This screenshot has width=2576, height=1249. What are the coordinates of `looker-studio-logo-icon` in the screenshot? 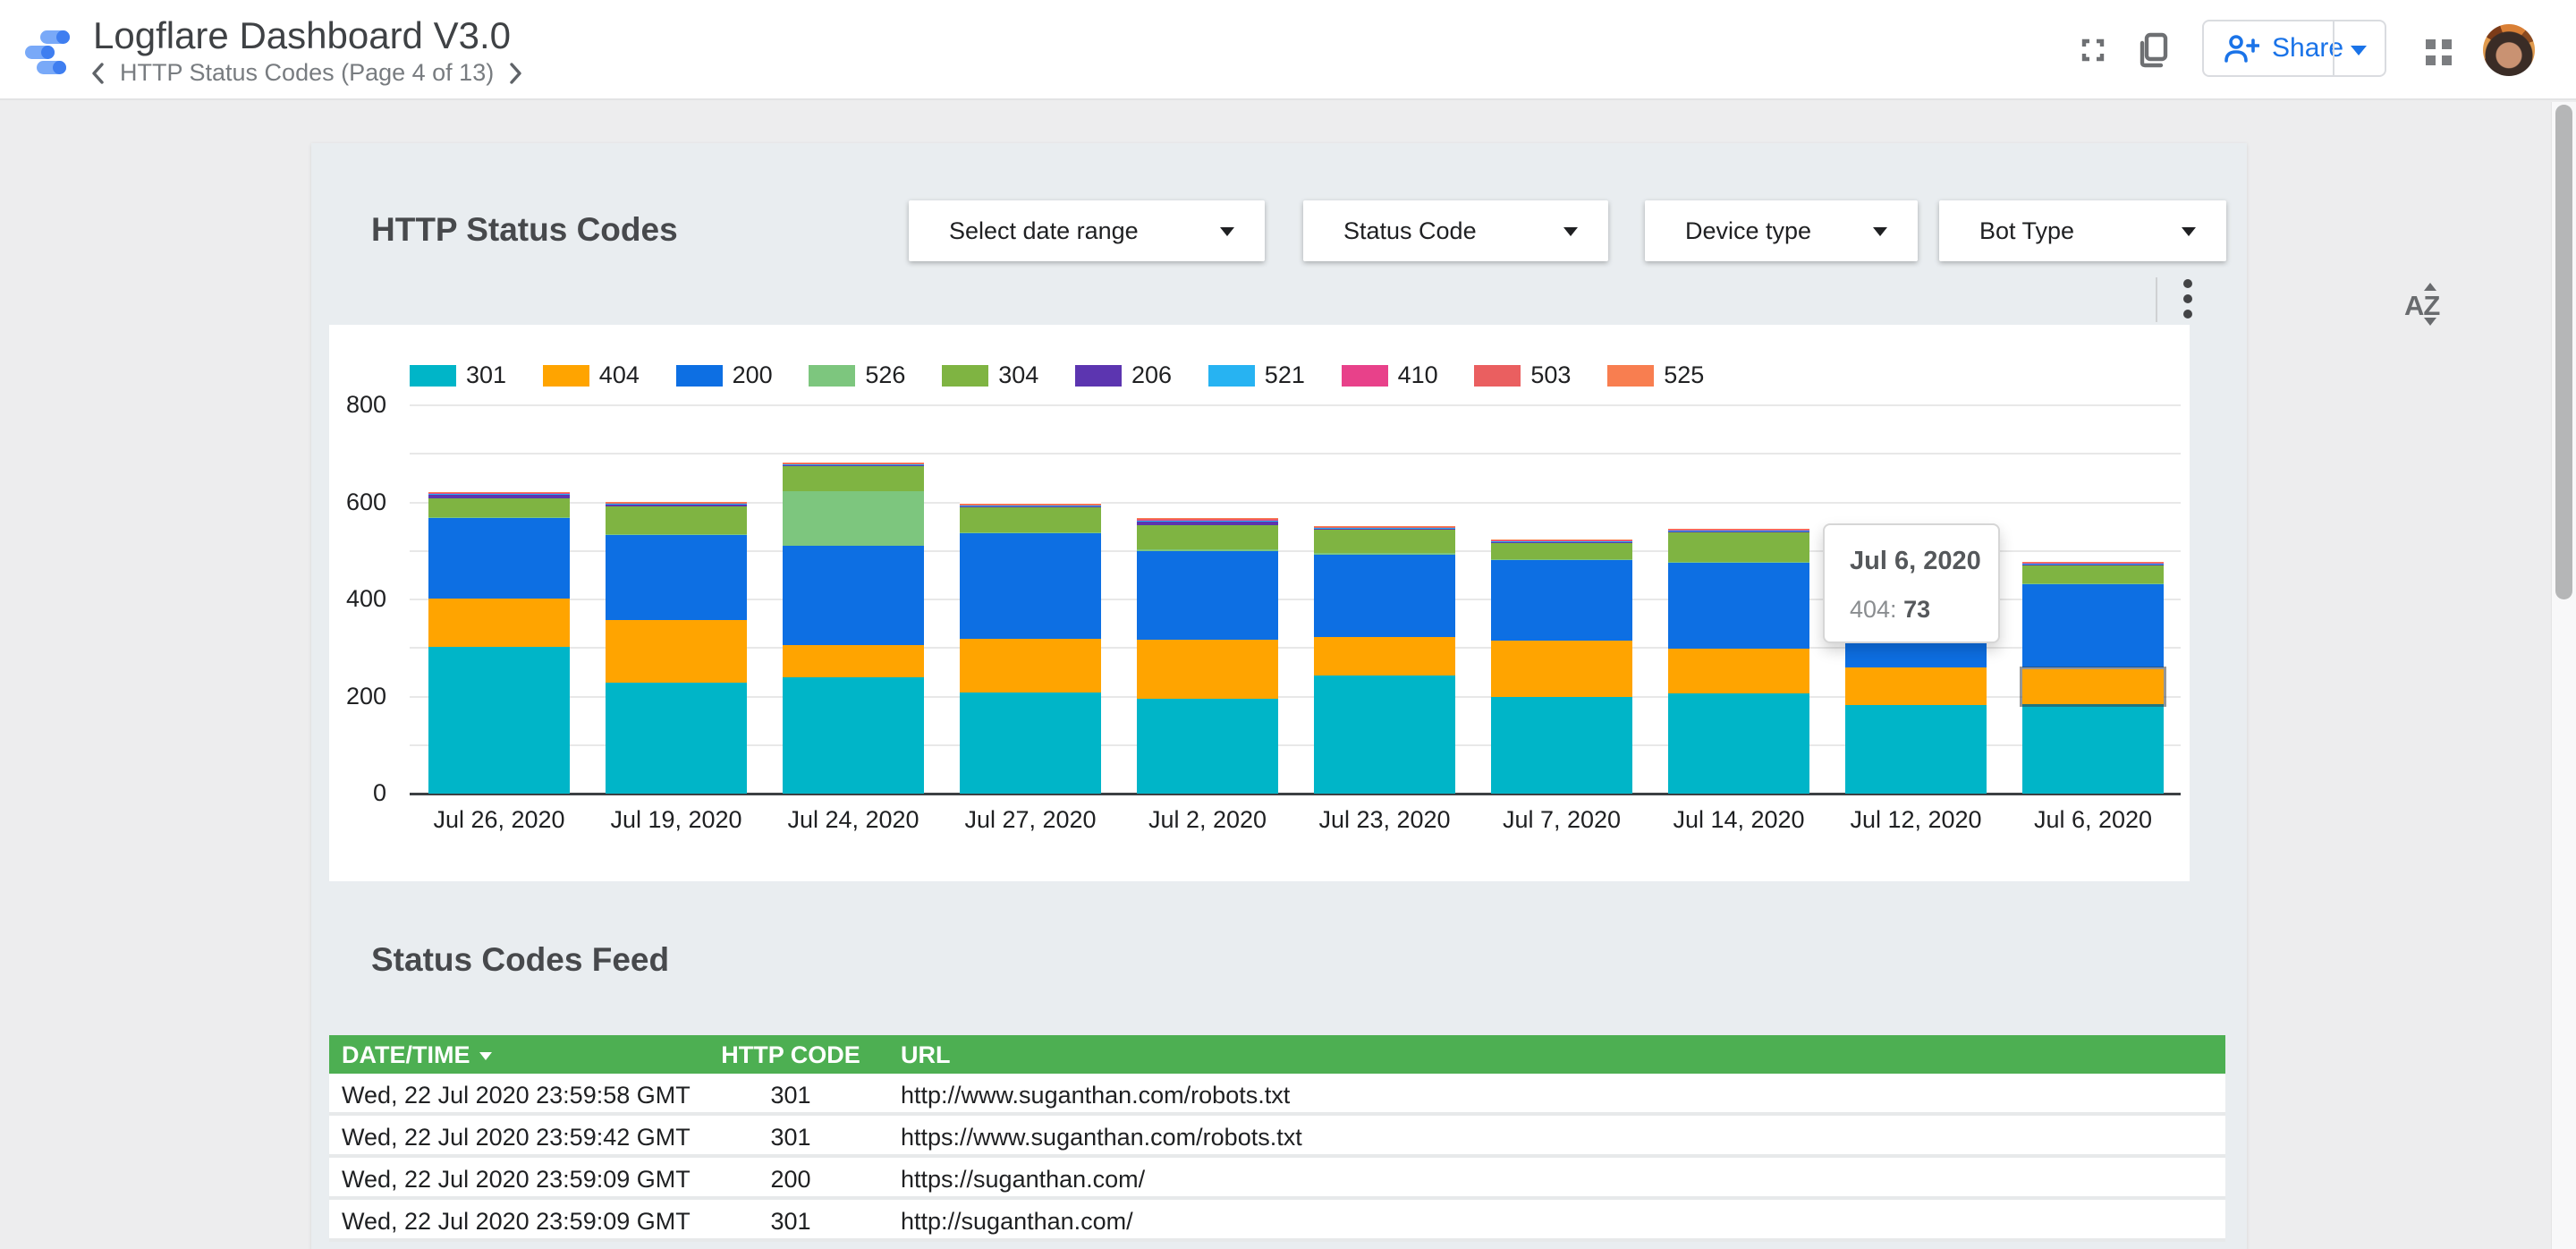 It's located at (47, 52).